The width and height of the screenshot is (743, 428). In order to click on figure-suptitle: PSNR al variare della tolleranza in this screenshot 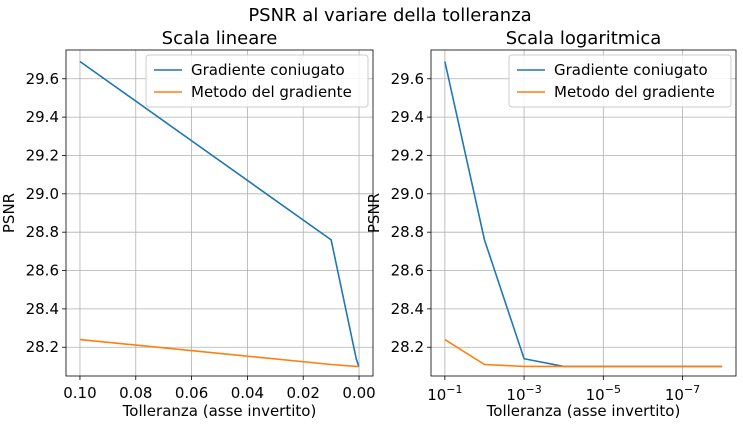, I will do `click(389, 15)`.